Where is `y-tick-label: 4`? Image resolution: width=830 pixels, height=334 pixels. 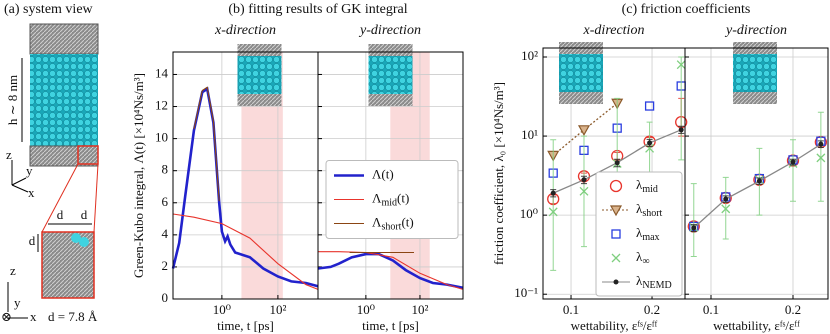 y-tick-label: 4 is located at coordinates (165, 233).